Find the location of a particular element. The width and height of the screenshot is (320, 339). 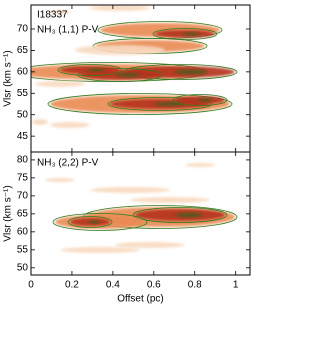

x-tick-label: 0.8 is located at coordinates (195, 285).